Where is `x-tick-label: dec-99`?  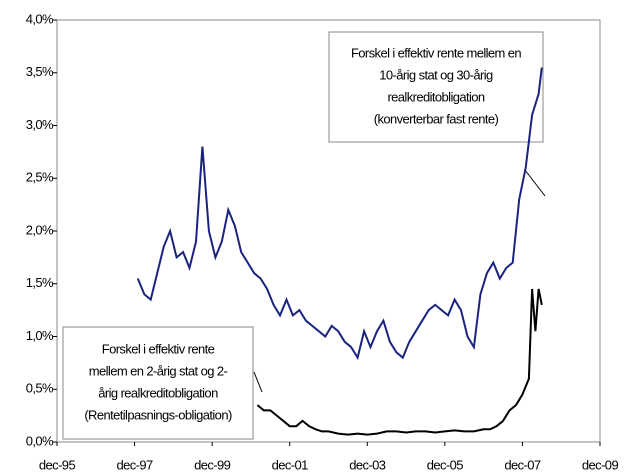
x-tick-label: dec-99 is located at coordinates (212, 464).